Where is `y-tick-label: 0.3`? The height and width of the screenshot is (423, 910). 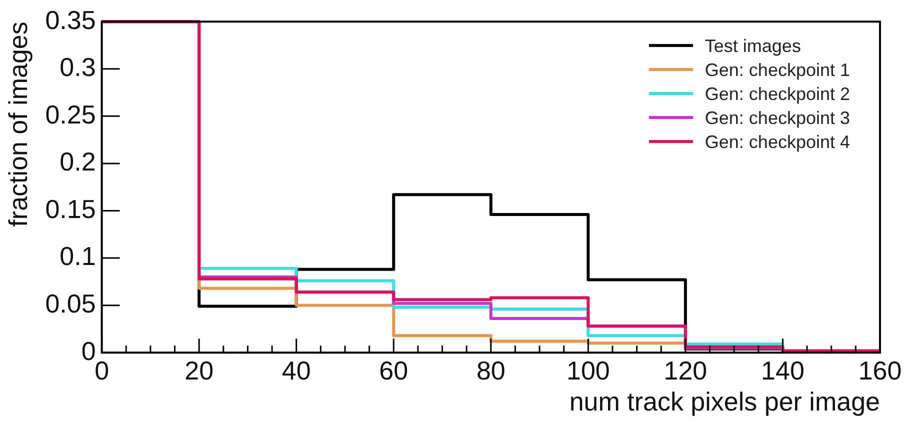
y-tick-label: 0.3 is located at coordinates (78, 67).